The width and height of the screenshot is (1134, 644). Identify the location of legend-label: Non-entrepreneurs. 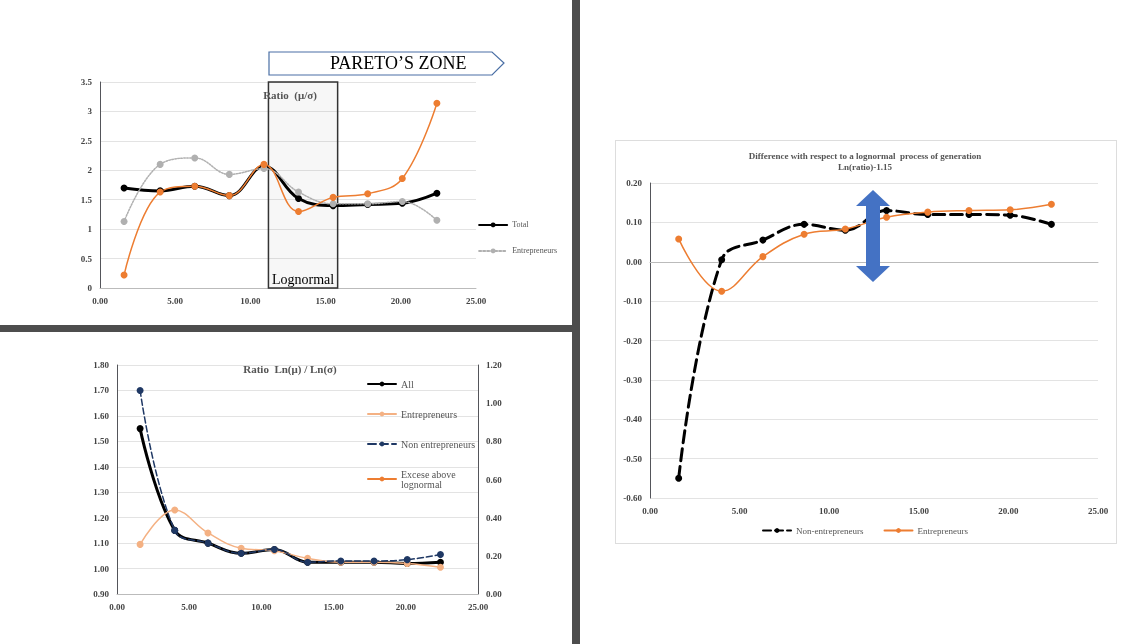
(830, 530).